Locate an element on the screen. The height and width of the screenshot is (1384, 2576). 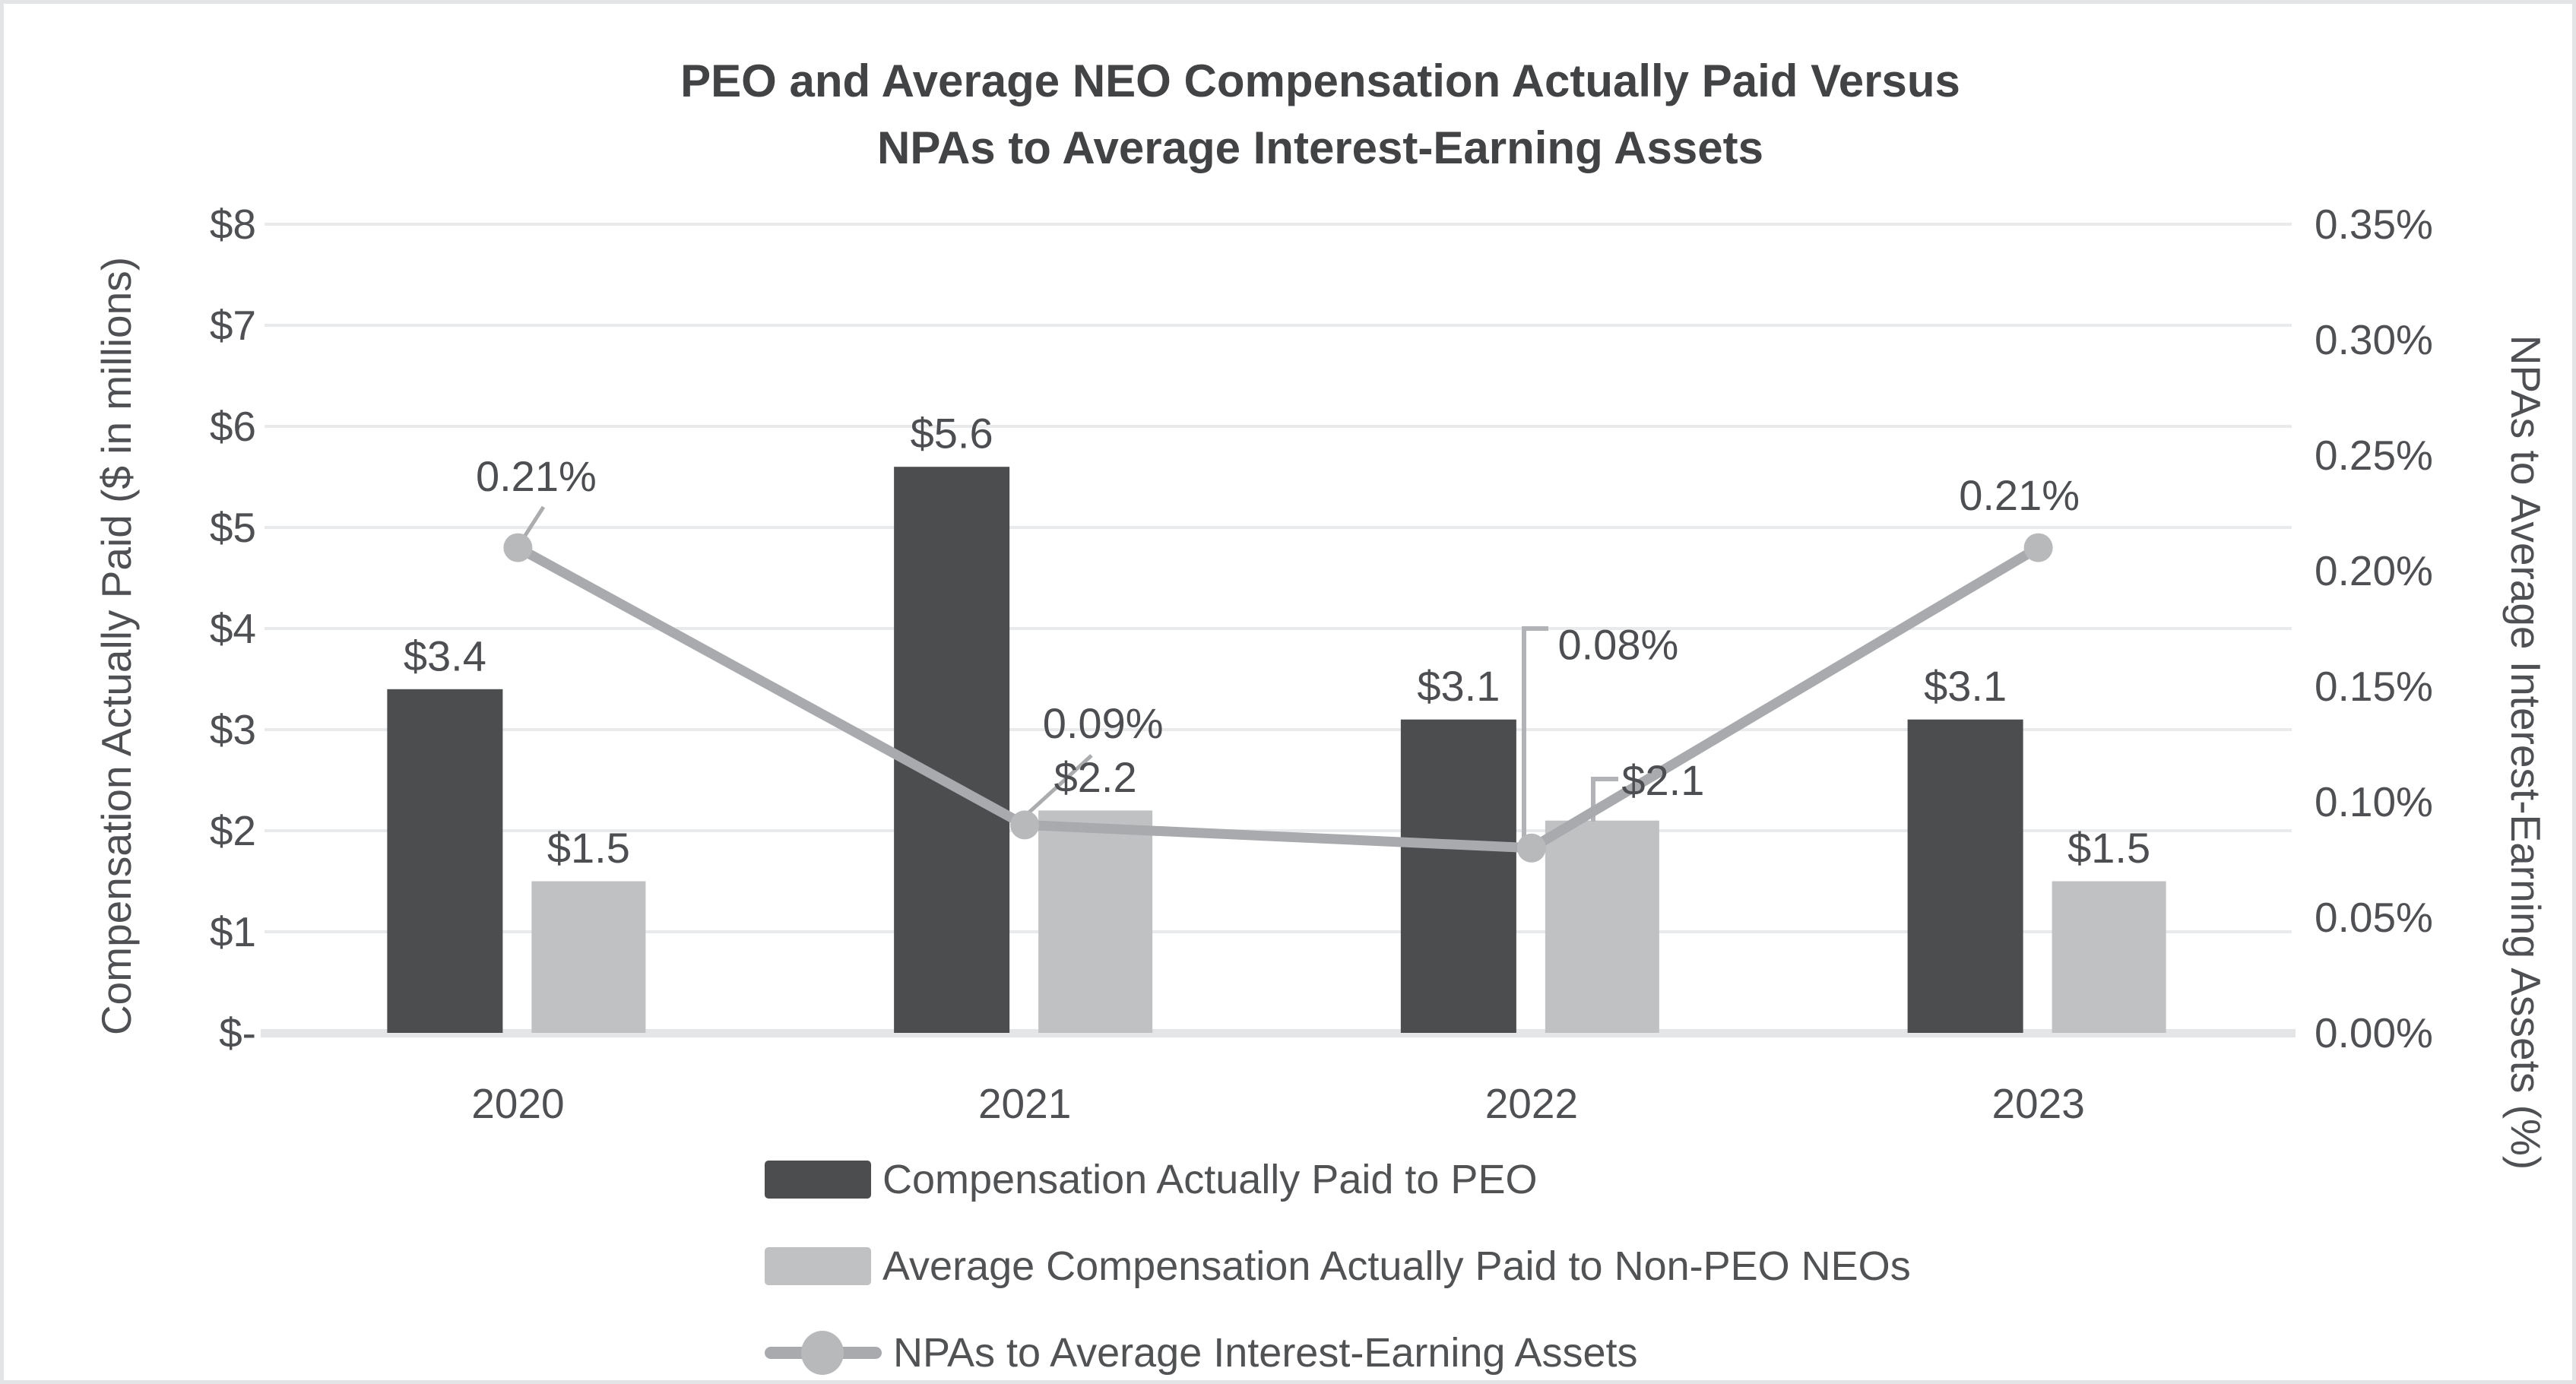
neo-bar-2022 is located at coordinates (1602, 926).